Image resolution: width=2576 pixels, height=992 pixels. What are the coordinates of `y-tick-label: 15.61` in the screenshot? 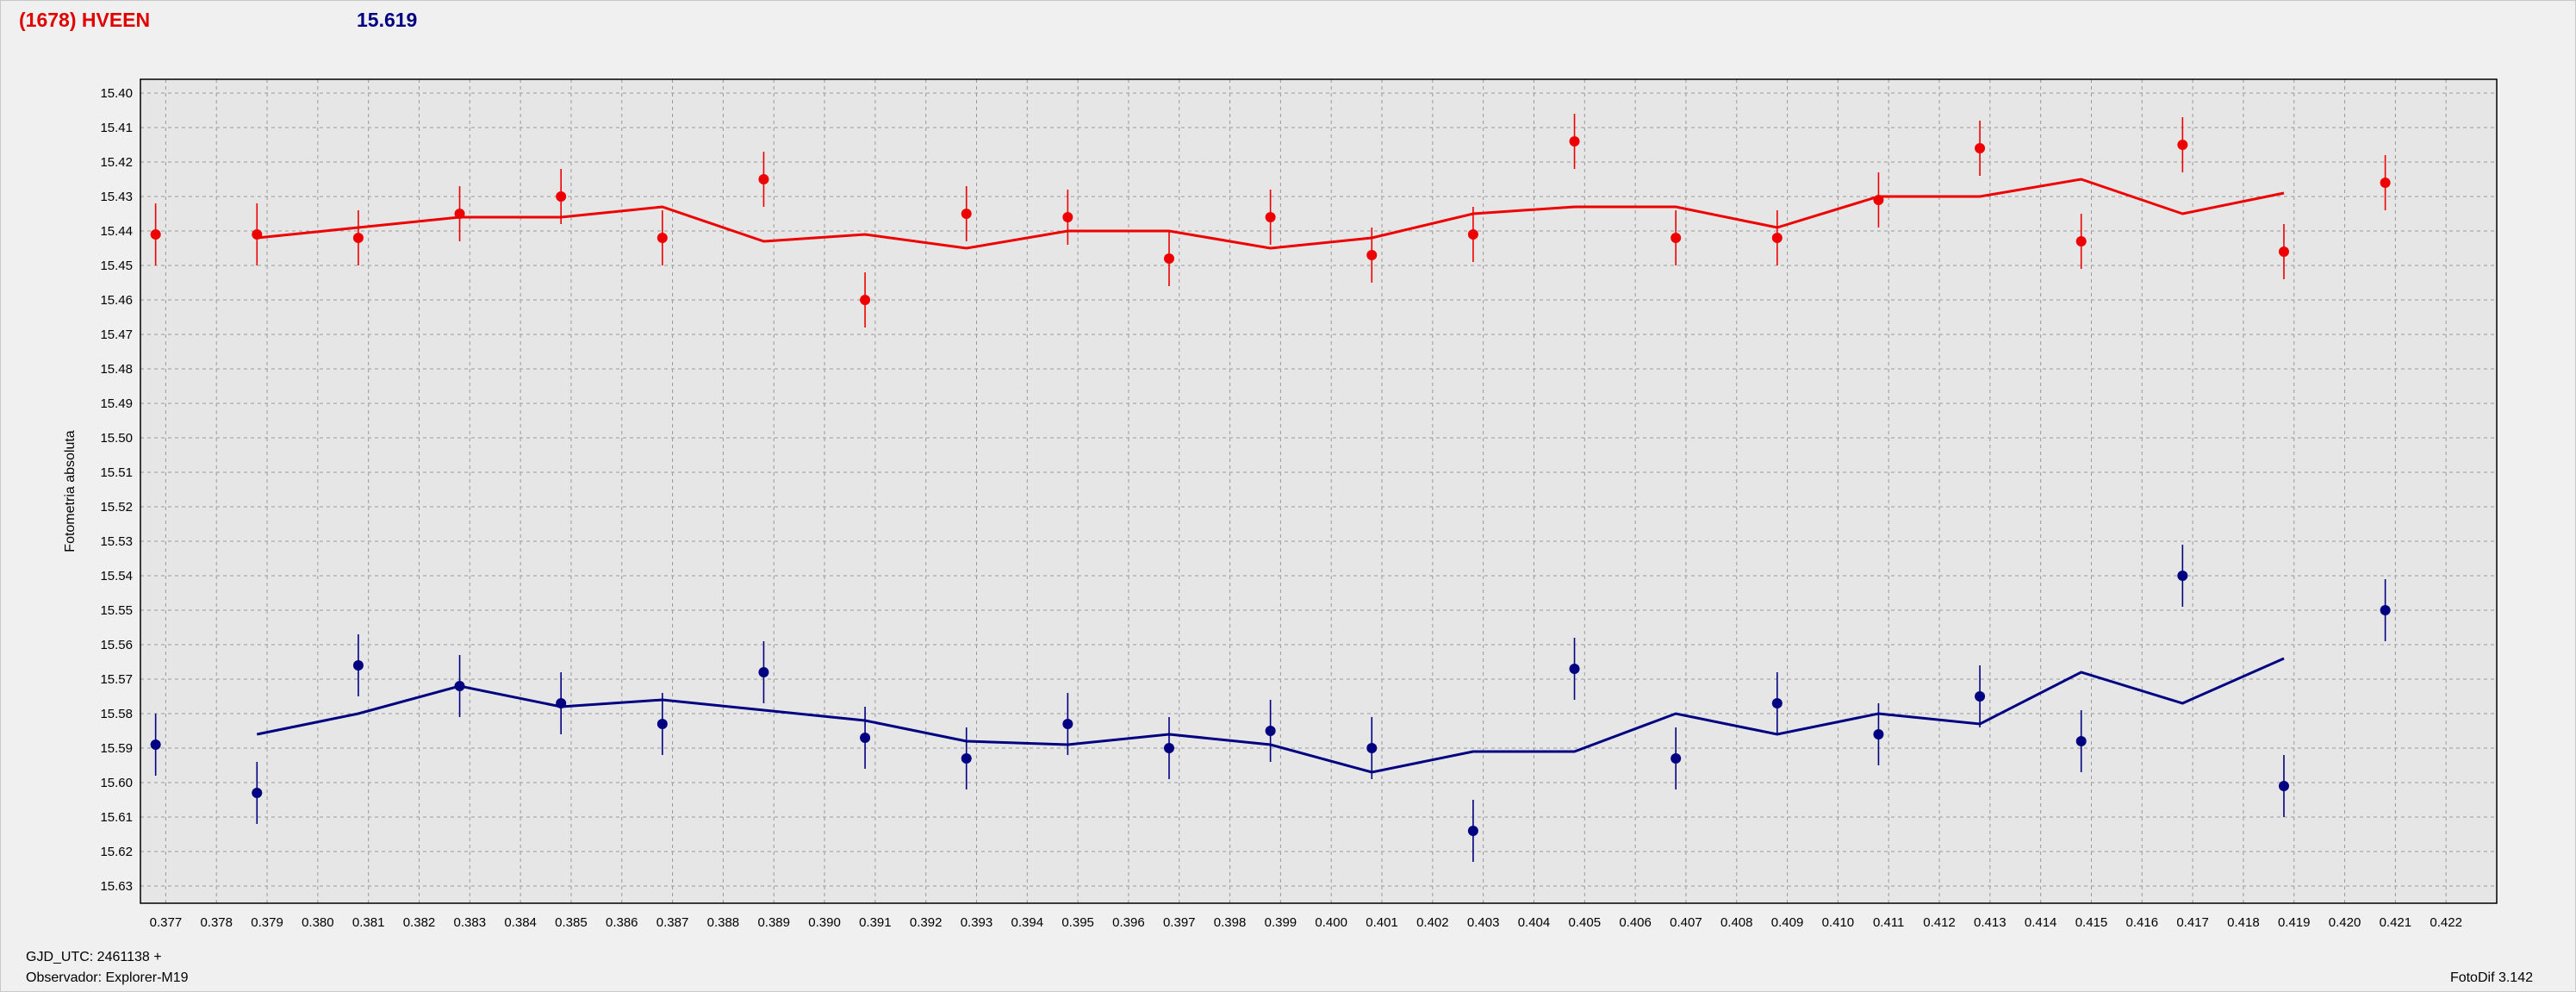 It's located at (117, 818).